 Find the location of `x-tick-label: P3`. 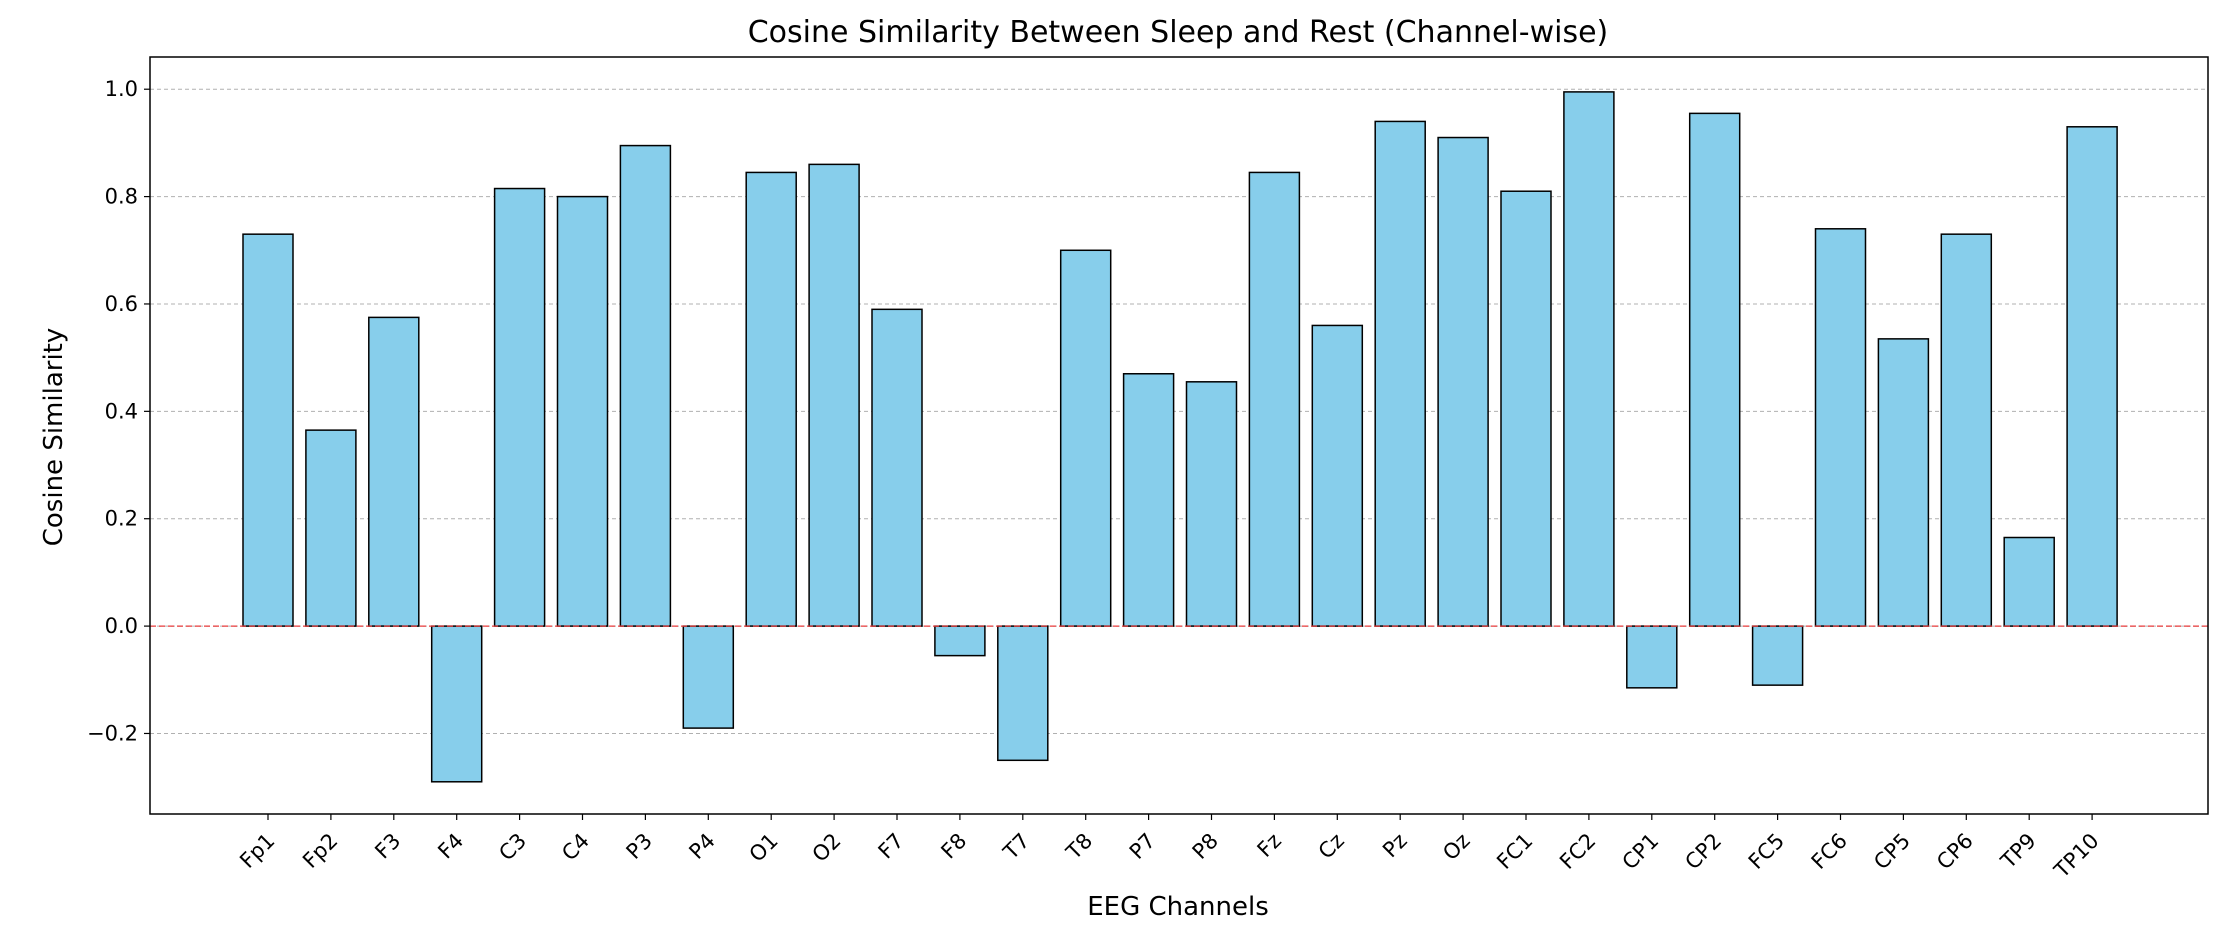

x-tick-label: P3 is located at coordinates (639, 846).